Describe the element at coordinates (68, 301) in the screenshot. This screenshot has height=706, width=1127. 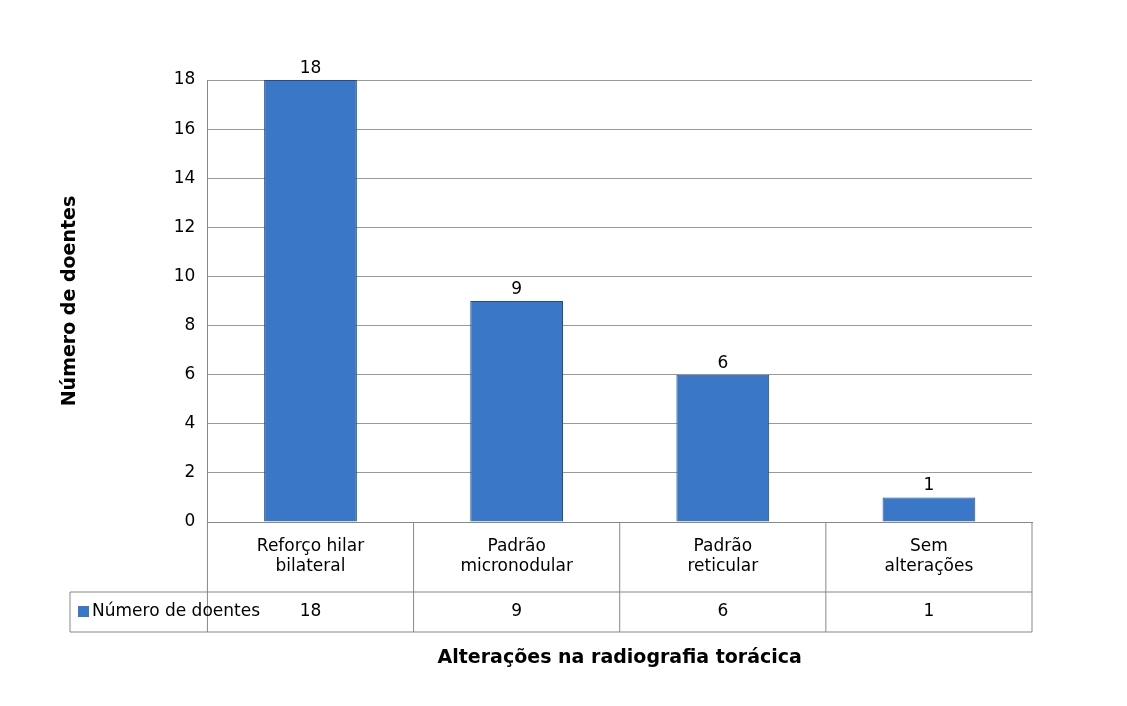
I see `y-axis-title: Número de doentes` at that location.